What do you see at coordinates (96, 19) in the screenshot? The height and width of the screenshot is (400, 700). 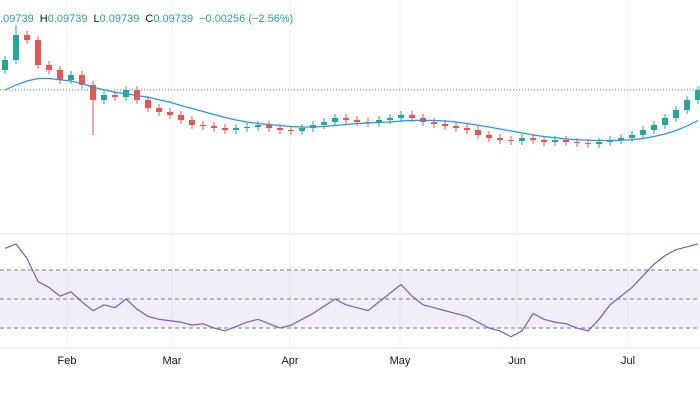 I see `legend-label: L` at bounding box center [96, 19].